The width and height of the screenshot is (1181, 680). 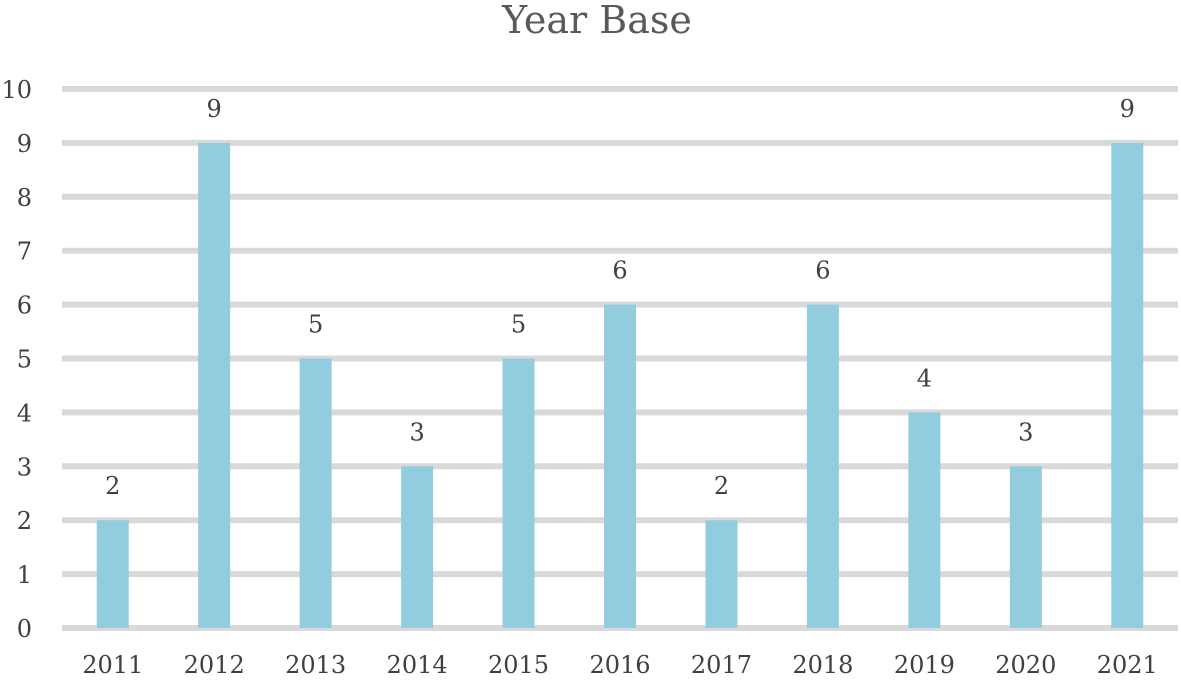 What do you see at coordinates (112, 486) in the screenshot?
I see `data-label-2011: 2` at bounding box center [112, 486].